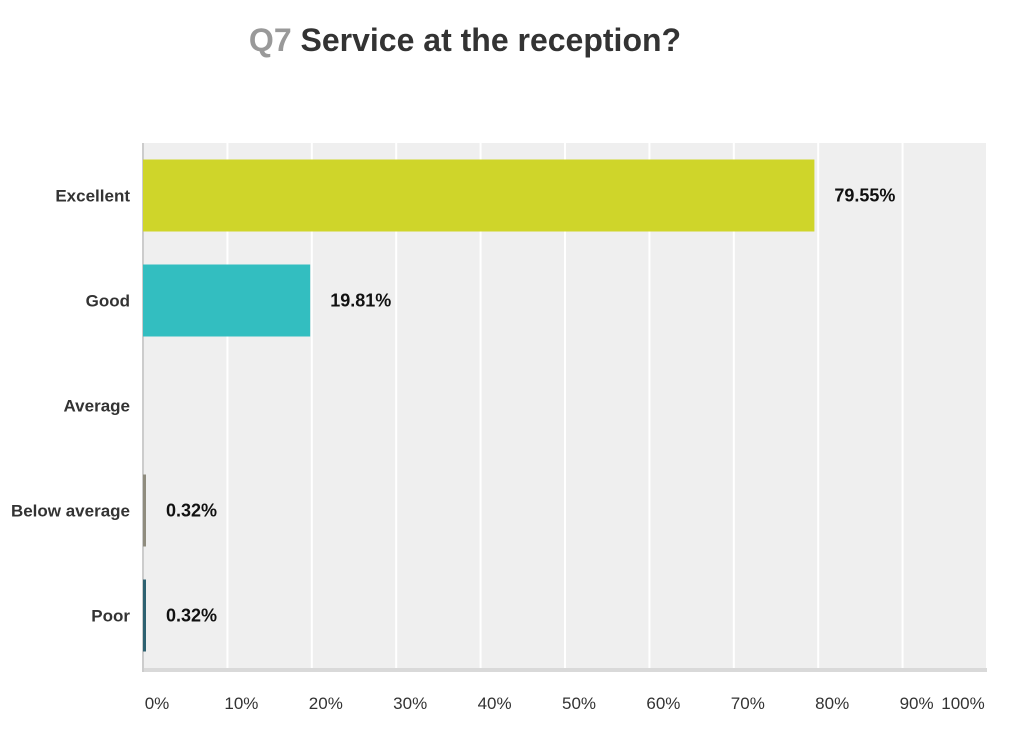 The image size is (1011, 732). I want to click on x-tick-label: 50%, so click(579, 703).